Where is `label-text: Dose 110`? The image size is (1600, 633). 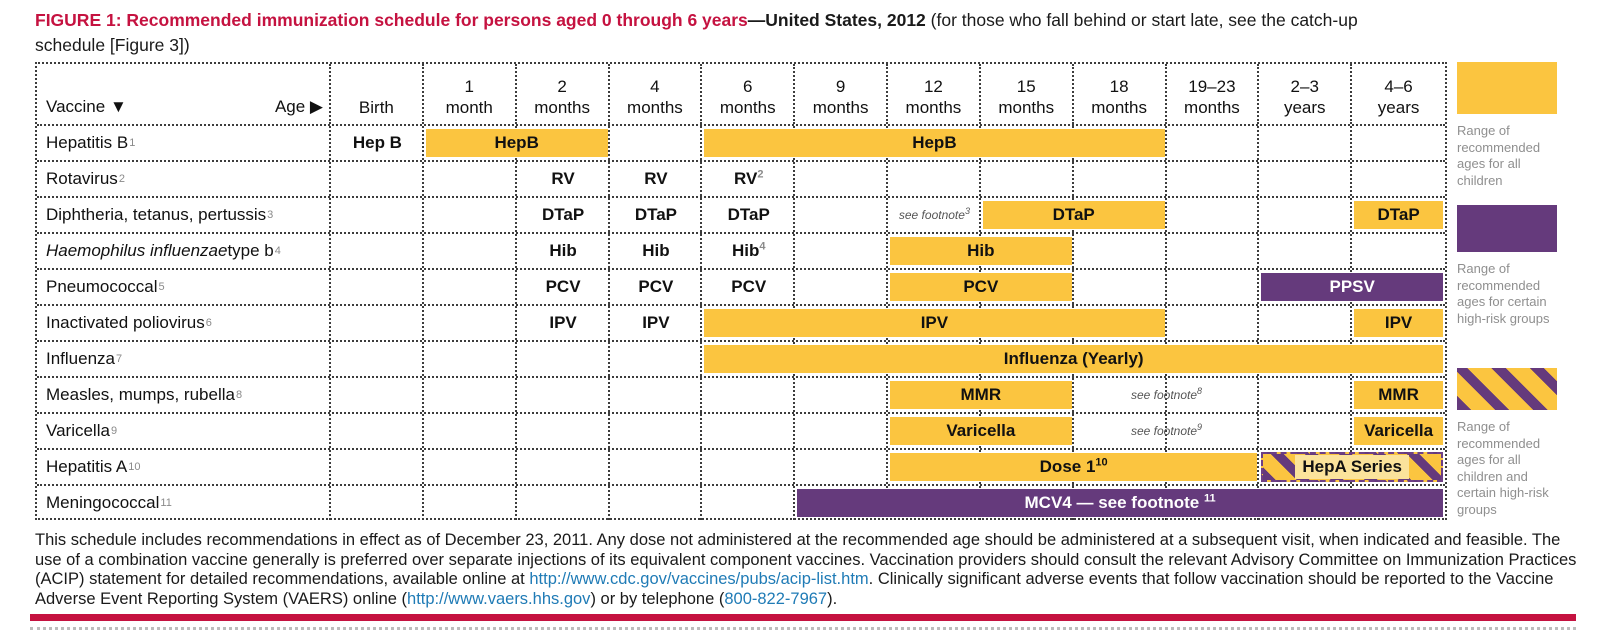
label-text: Dose 110 is located at coordinates (1073, 466).